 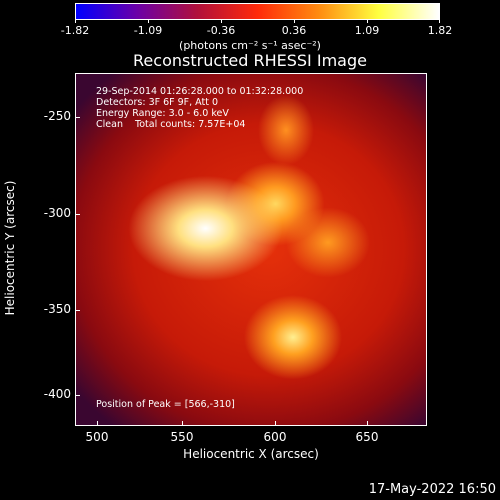 I want to click on colorbar-tick-label: 1.09, so click(x=367, y=30).